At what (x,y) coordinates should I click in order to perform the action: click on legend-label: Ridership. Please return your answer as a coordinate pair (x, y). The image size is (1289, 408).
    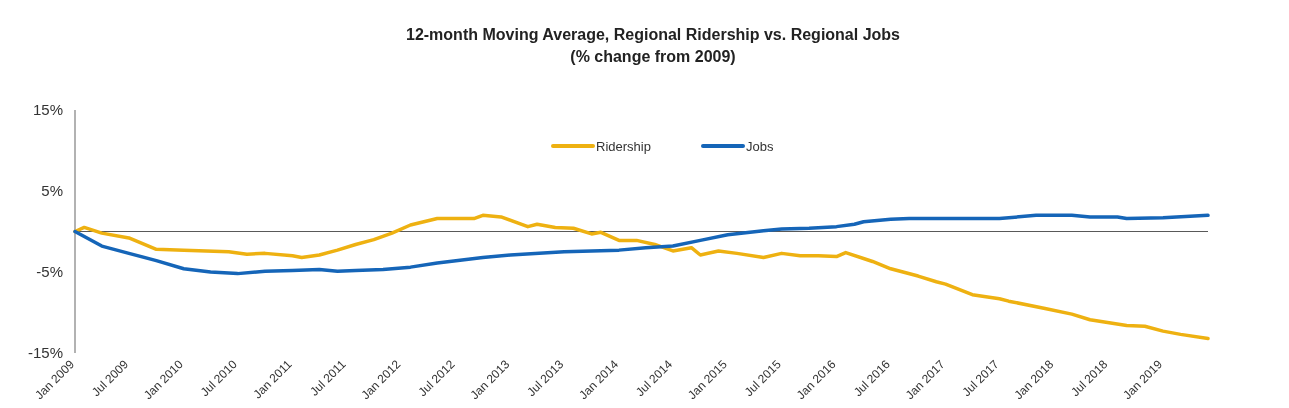
    Looking at the image, I should click on (623, 146).